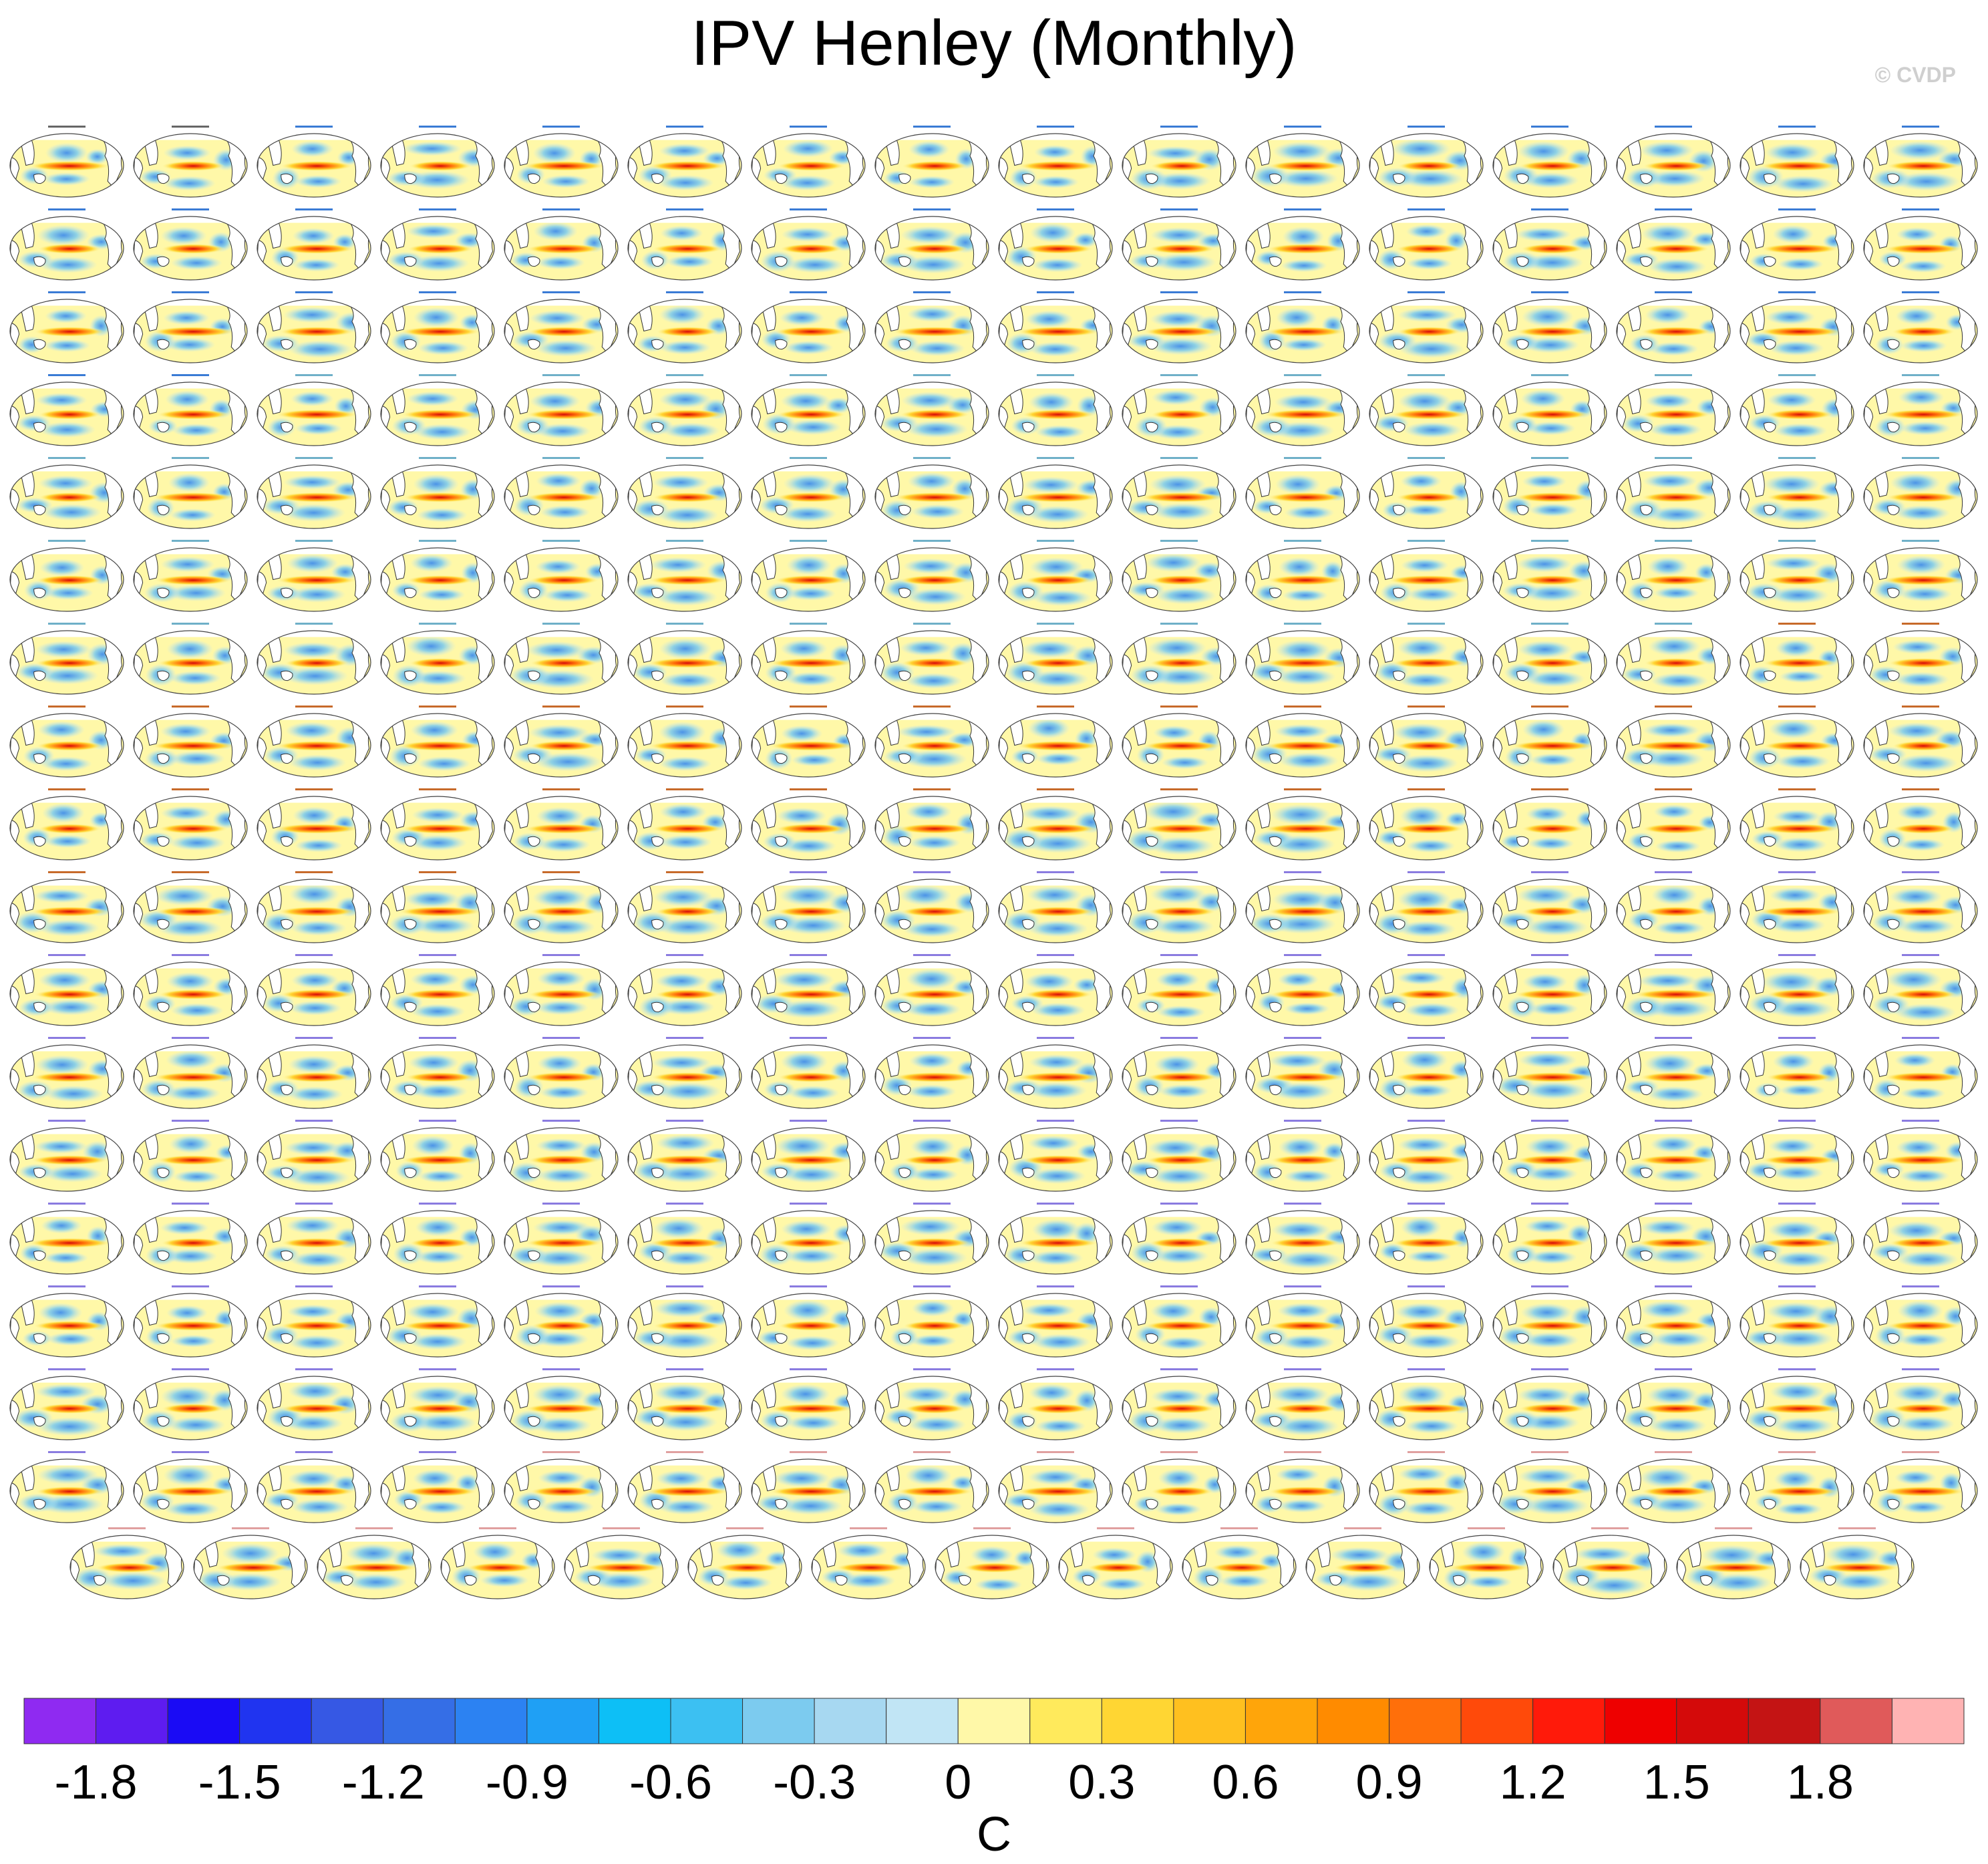  Describe the element at coordinates (383, 1782) in the screenshot. I see `colorbar-tick-label: -1.2` at that location.